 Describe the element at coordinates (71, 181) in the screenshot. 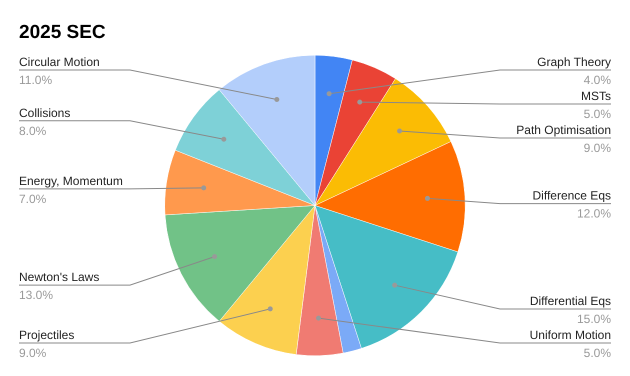

I see `slice-label: Energy, Momentum` at that location.